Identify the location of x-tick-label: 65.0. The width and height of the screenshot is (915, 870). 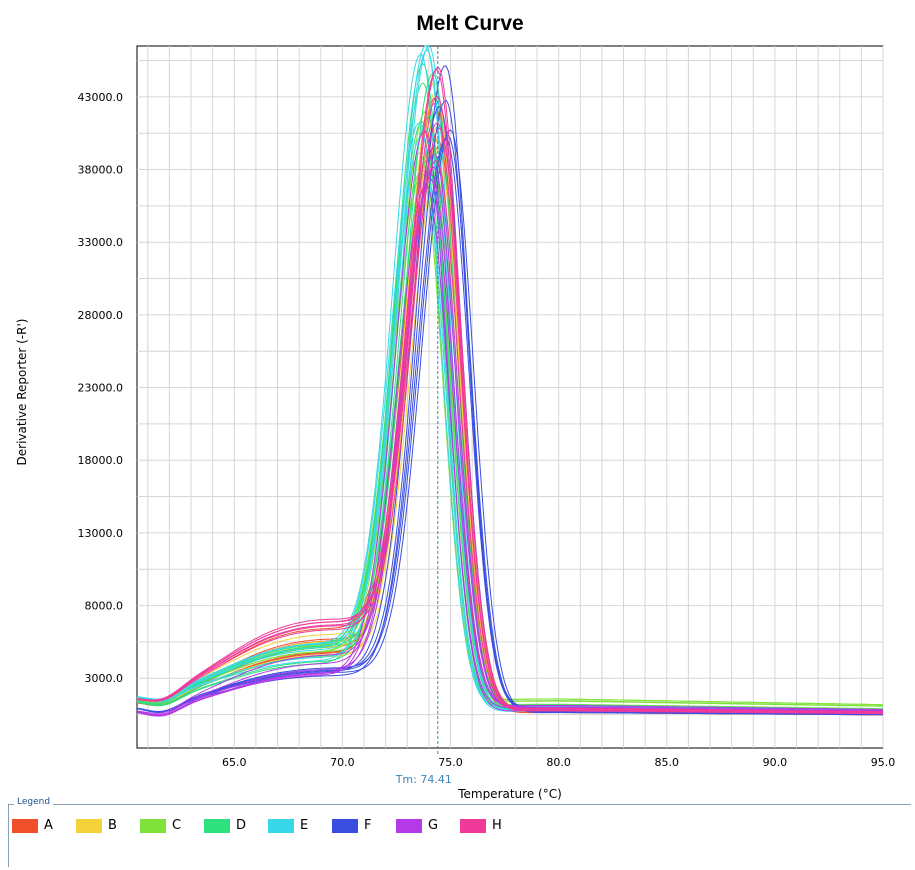
(234, 762).